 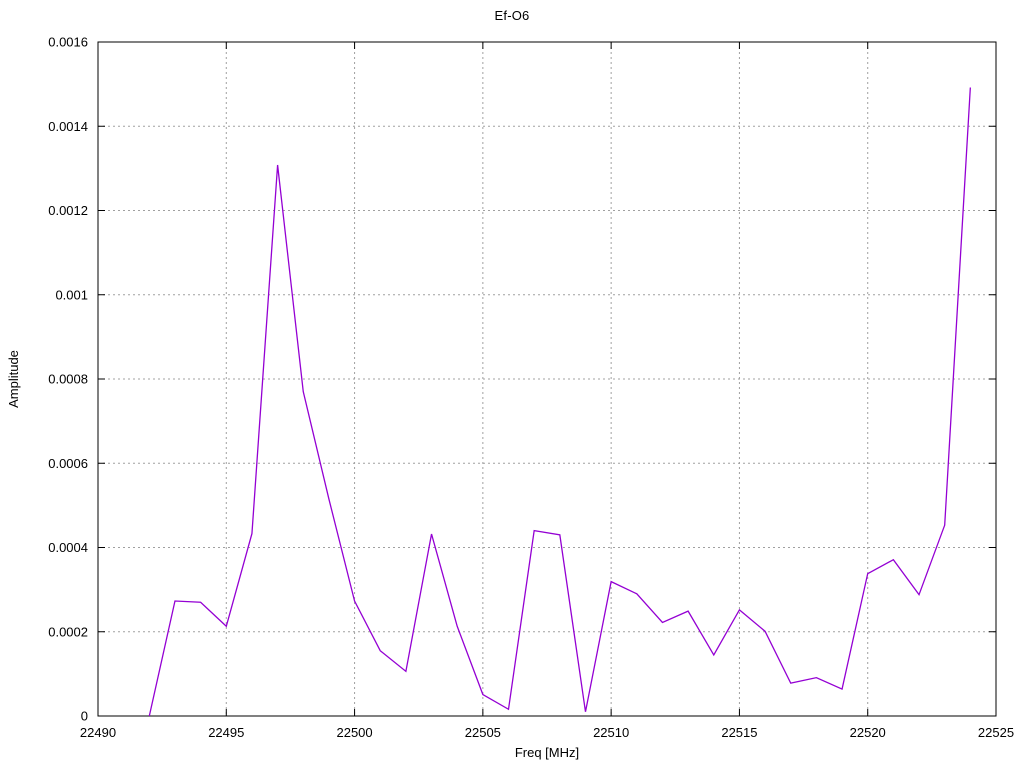 What do you see at coordinates (739, 732) in the screenshot?
I see `x-axis-tick-label: 22515` at bounding box center [739, 732].